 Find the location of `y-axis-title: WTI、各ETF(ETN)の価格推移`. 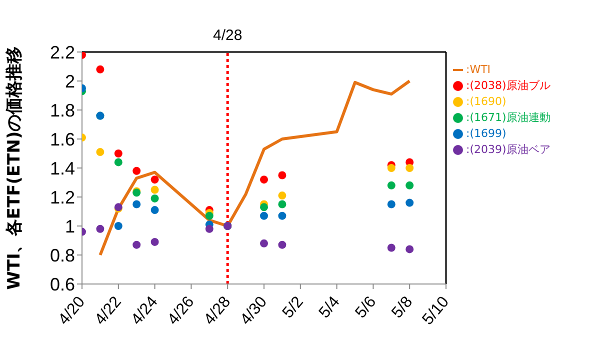

y-axis-title: WTI、各ETF(ETN)の価格推移 is located at coordinates (15, 168).